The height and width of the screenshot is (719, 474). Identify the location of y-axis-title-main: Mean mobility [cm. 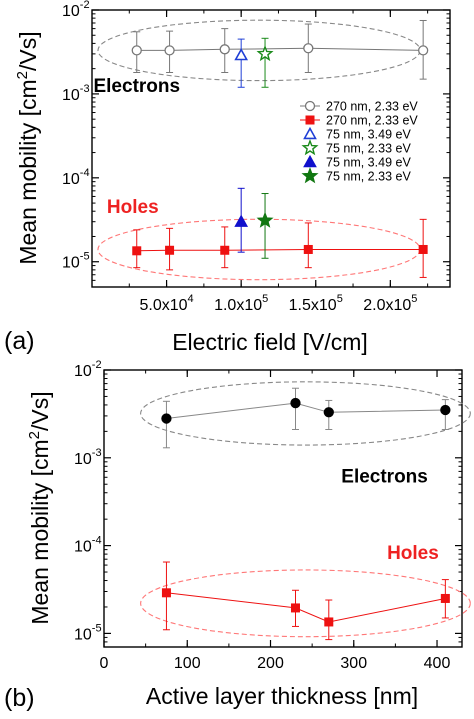
(28, 171).